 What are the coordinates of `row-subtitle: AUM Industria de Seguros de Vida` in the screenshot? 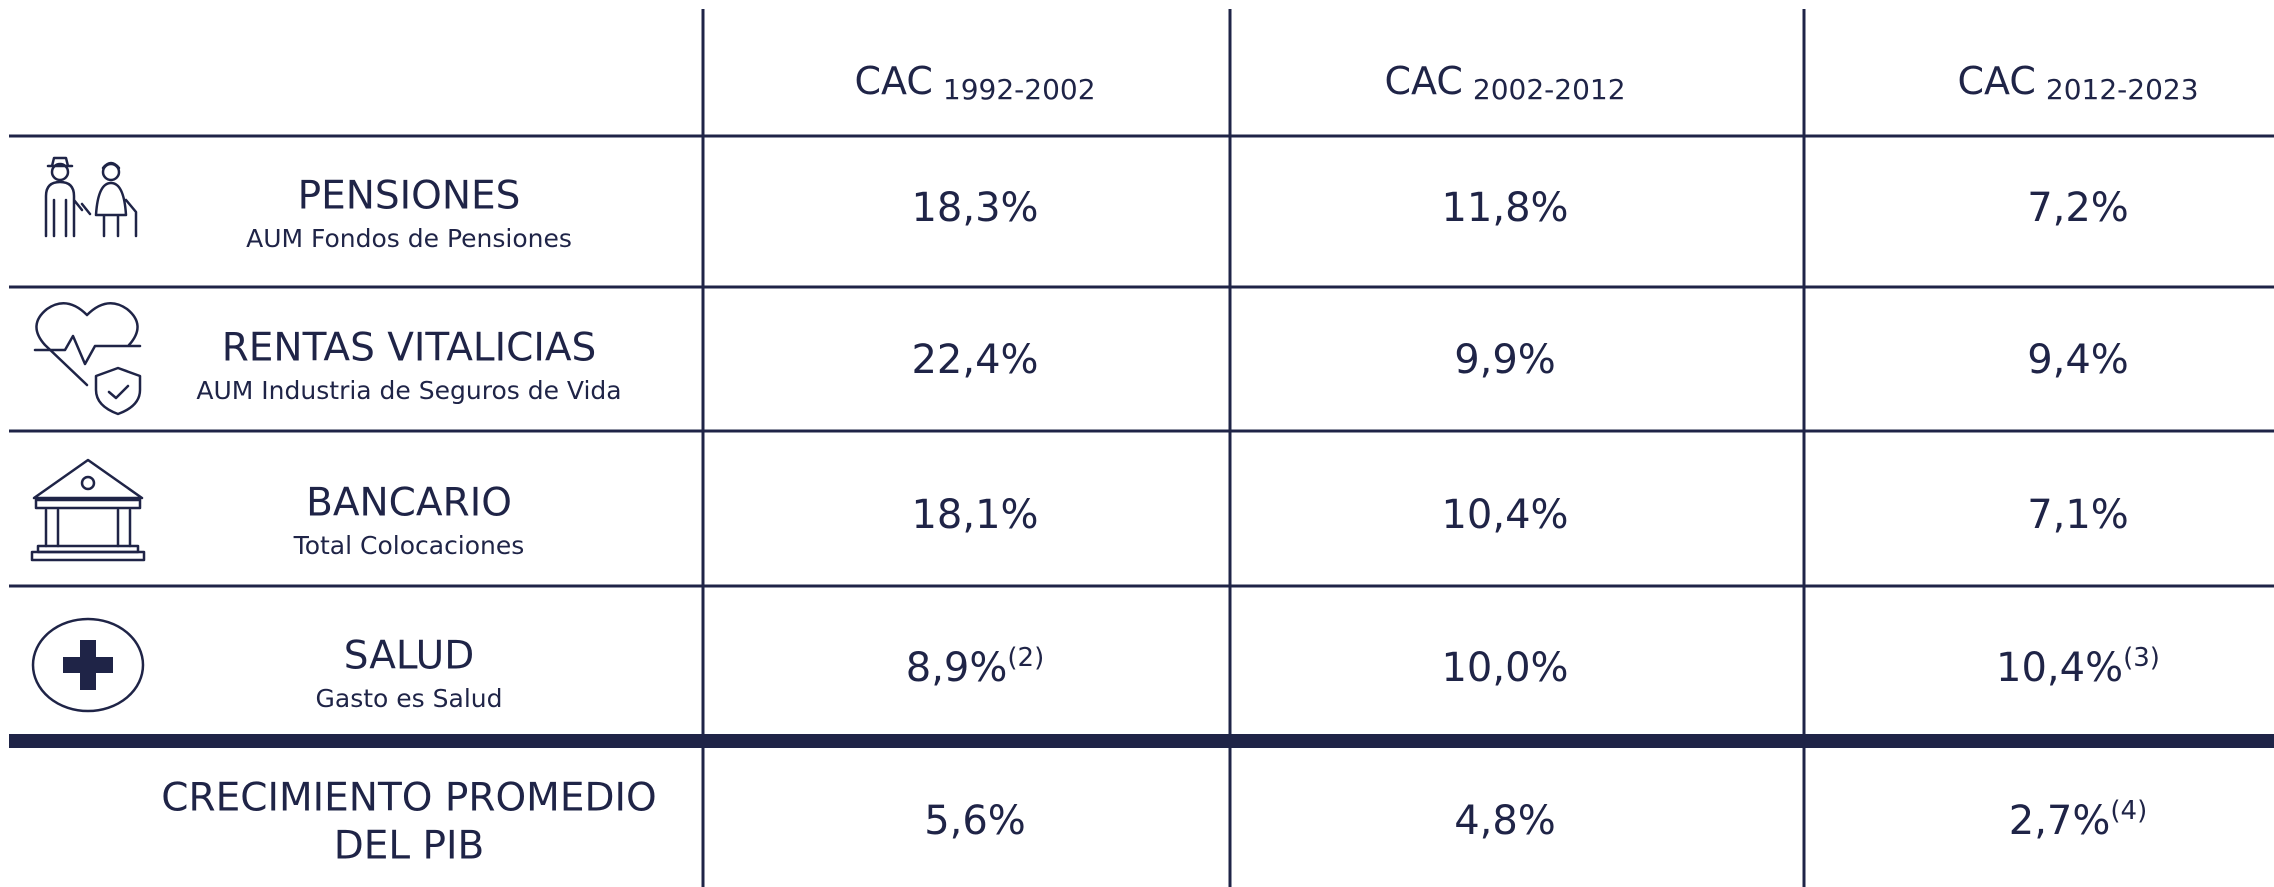 It's located at (408, 390).